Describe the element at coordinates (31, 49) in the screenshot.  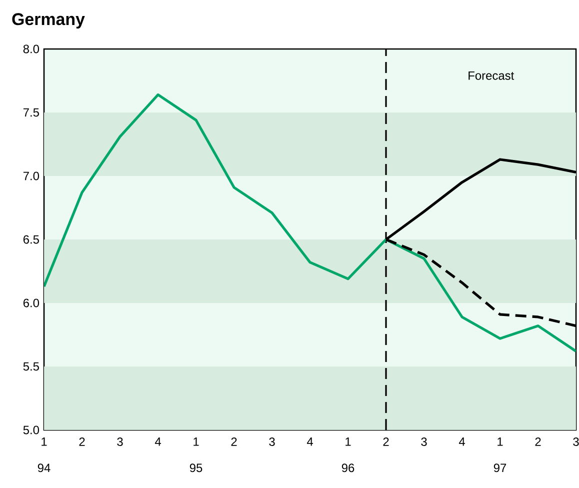
I see `y-tick-label: 8.0` at that location.